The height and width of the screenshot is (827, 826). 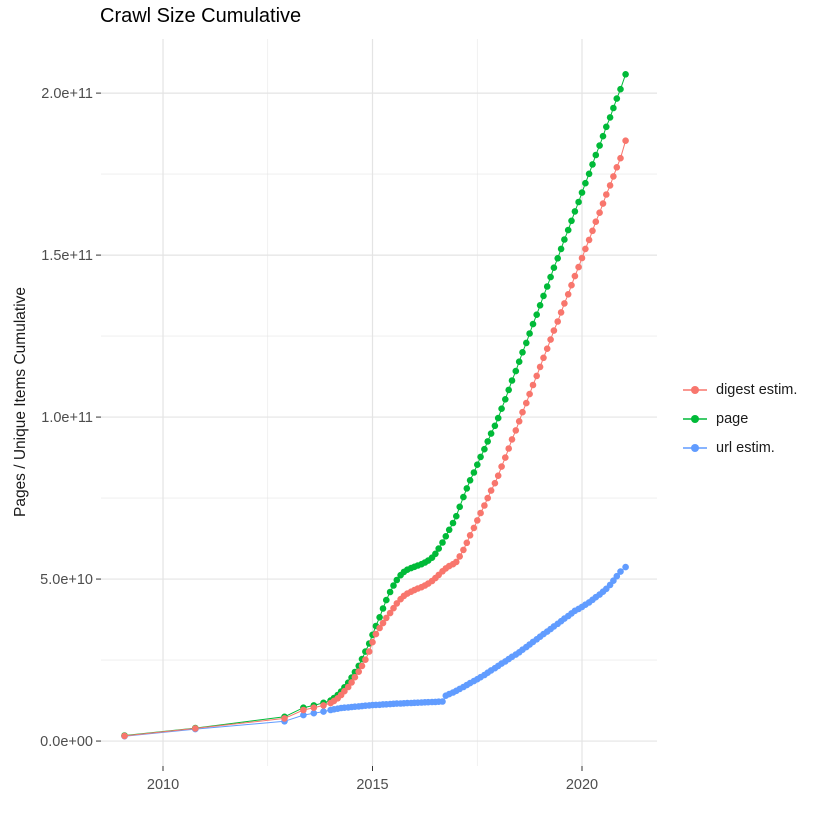 What do you see at coordinates (695, 418) in the screenshot?
I see `legend-key-page-icon` at bounding box center [695, 418].